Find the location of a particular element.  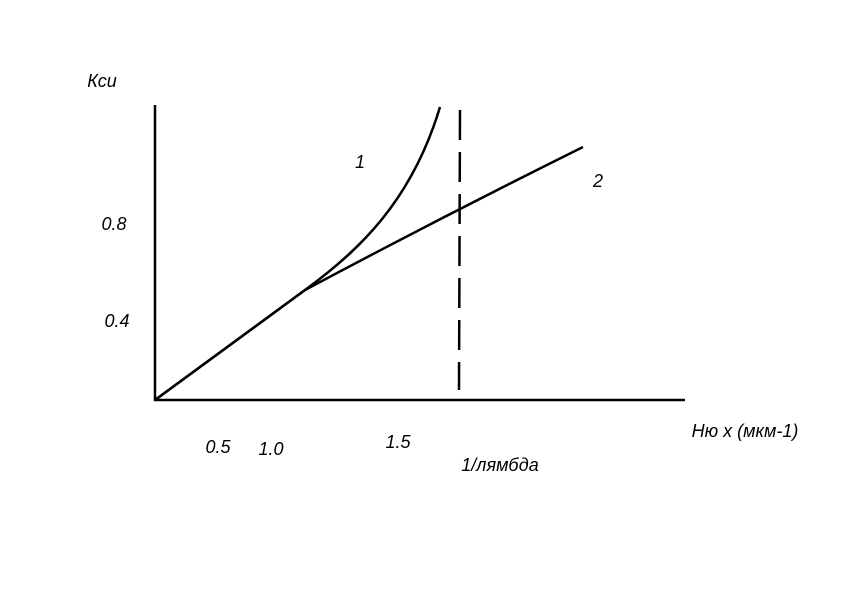

dashed-marker is located at coordinates (459, 250).